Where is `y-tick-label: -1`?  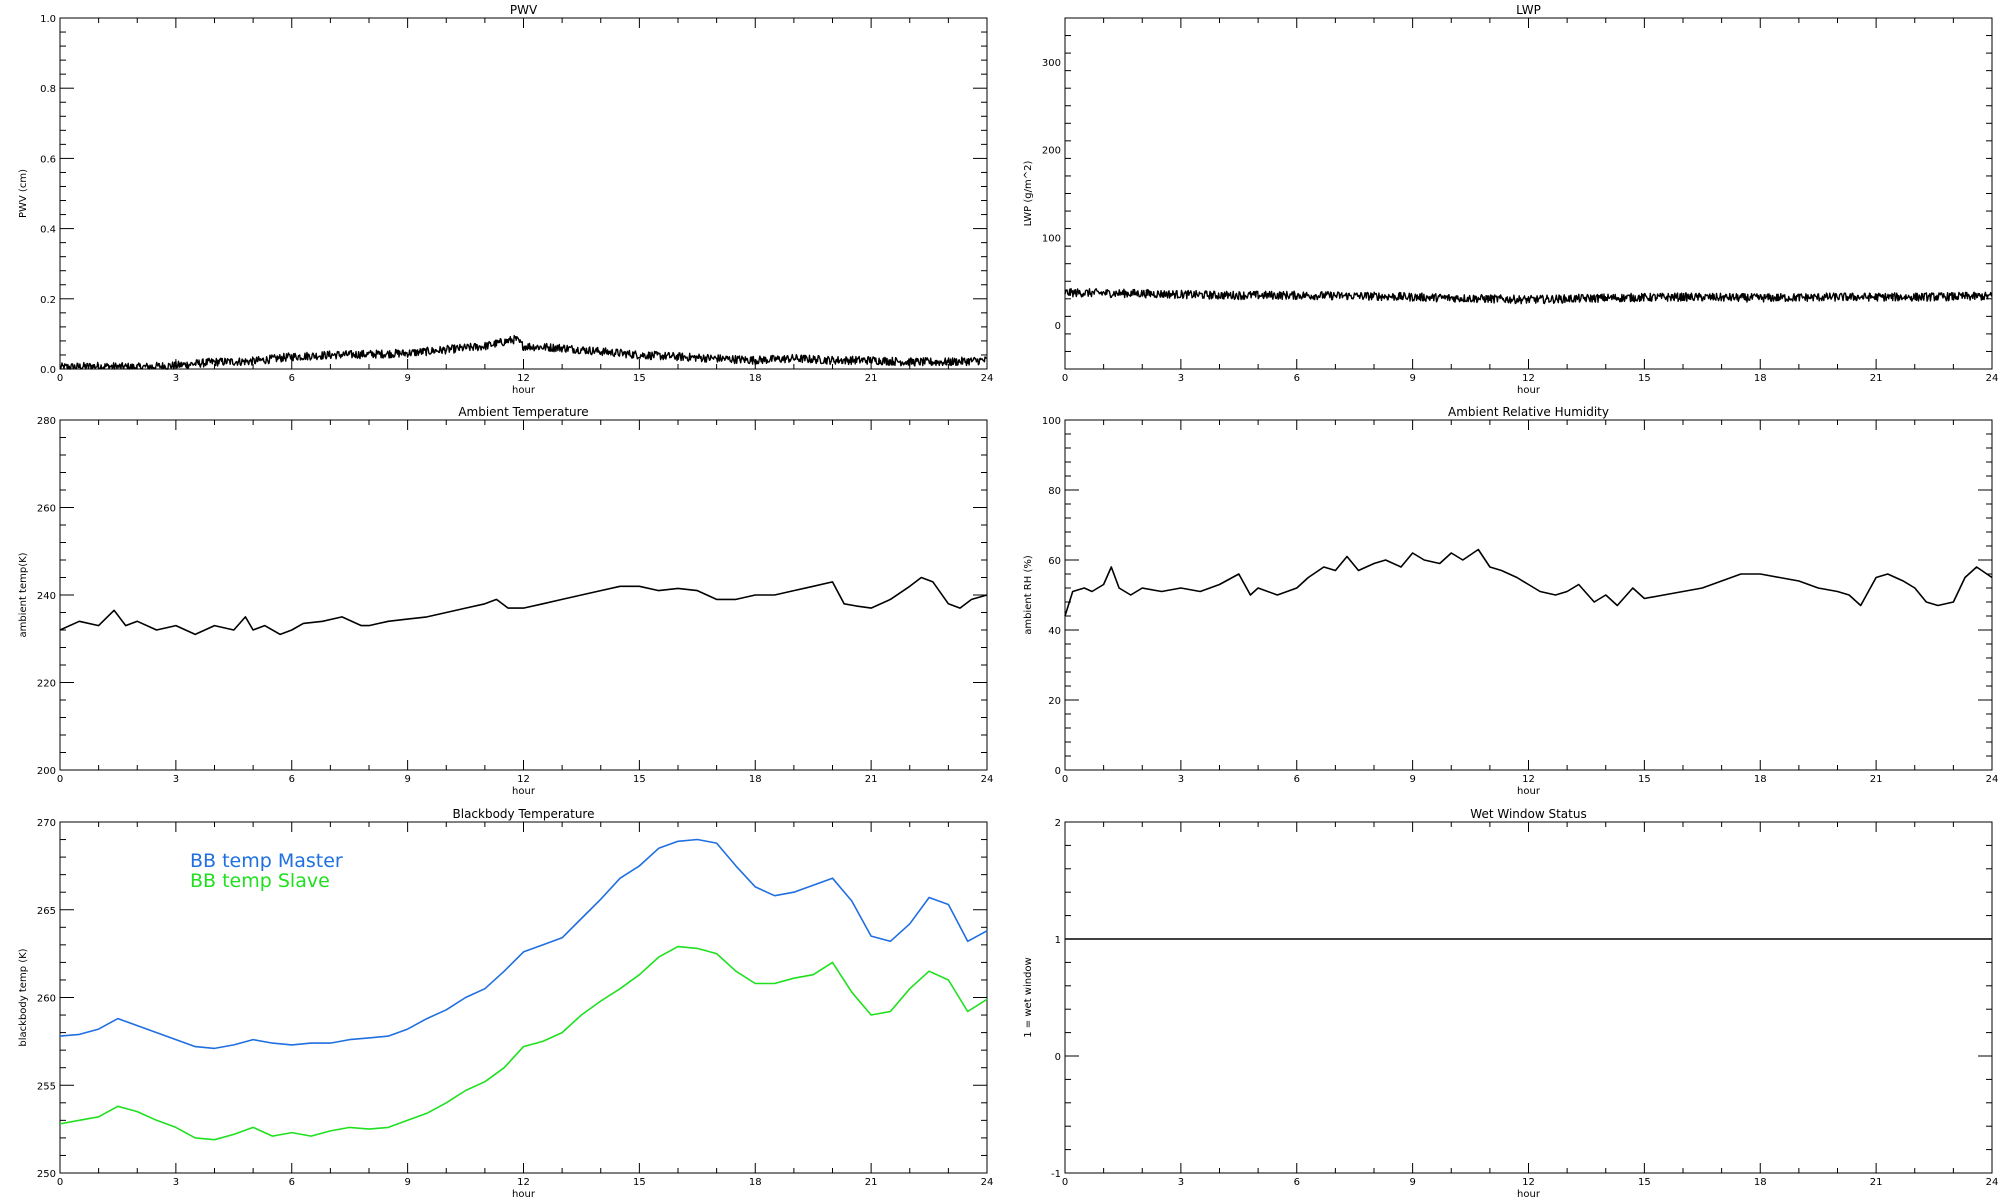
y-tick-label: -1 is located at coordinates (1056, 1174).